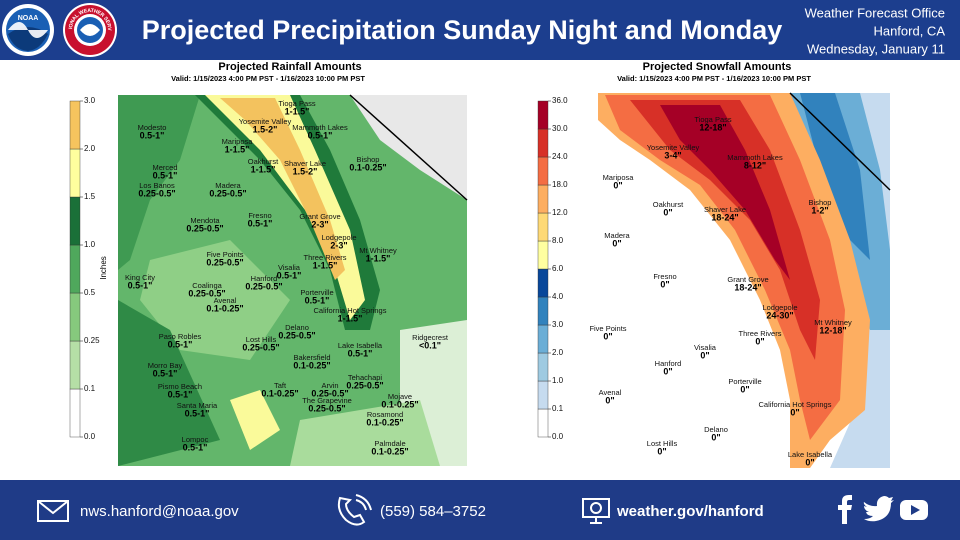  I want to click on place-amount: 0.1-0.25", so click(311, 365).